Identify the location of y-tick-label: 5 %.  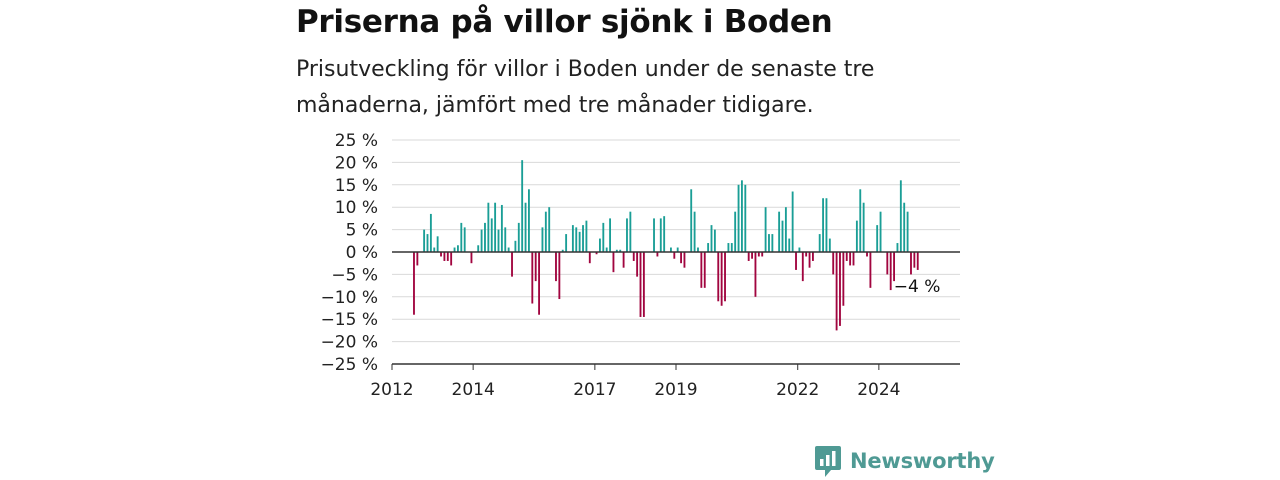
(362, 231).